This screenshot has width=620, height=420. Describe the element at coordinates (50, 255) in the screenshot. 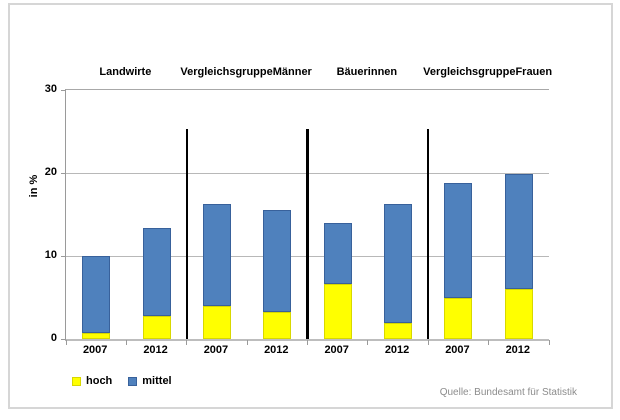

I see `y-tick-label: 10` at that location.